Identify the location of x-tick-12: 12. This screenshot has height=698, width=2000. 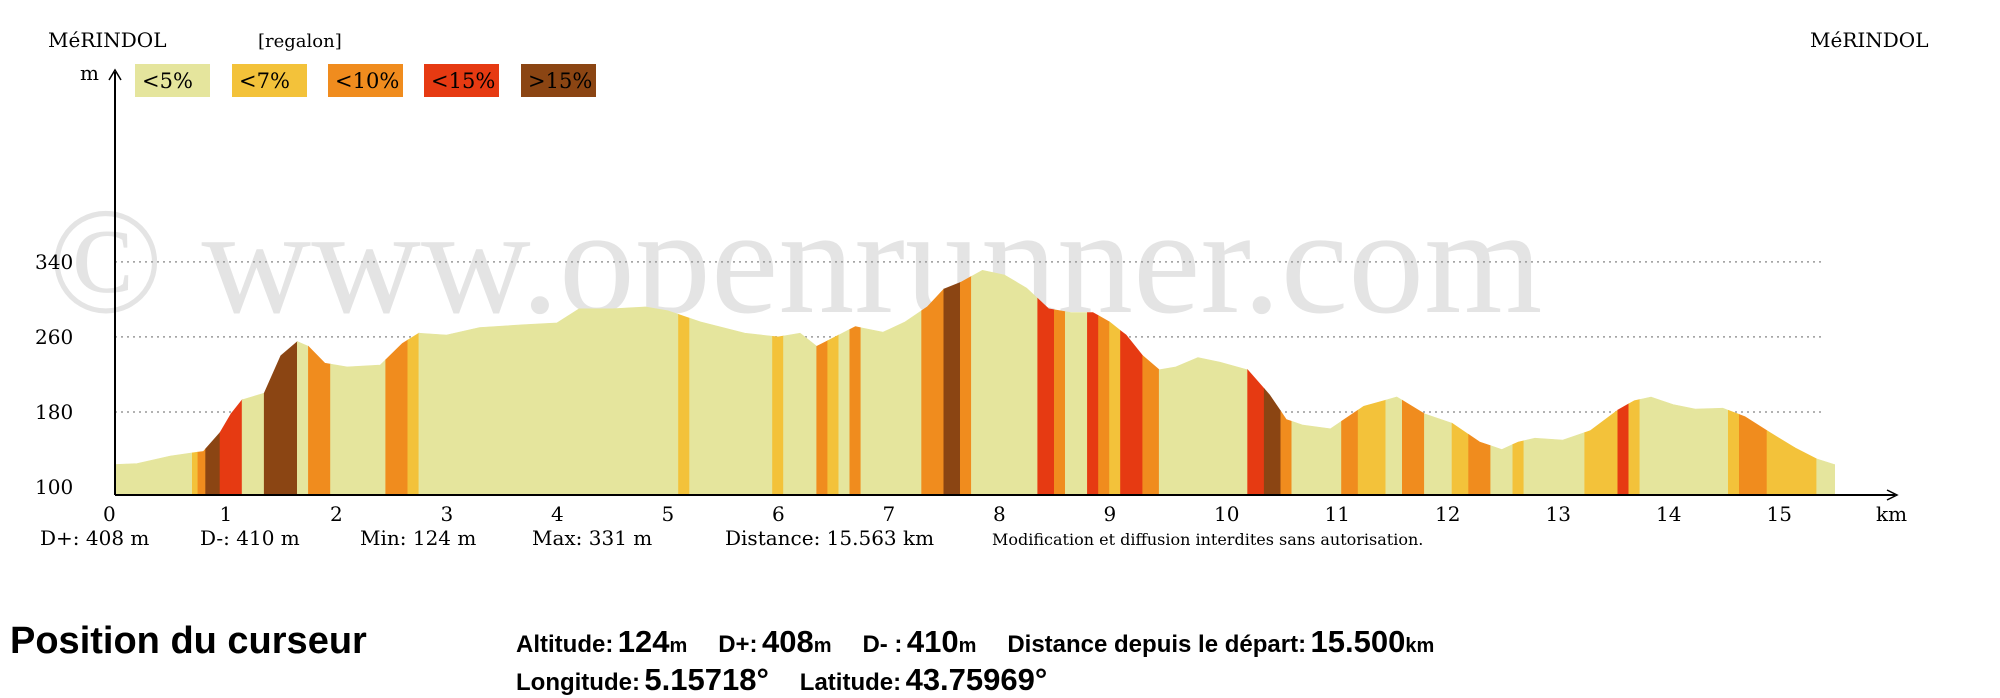
(1447, 514).